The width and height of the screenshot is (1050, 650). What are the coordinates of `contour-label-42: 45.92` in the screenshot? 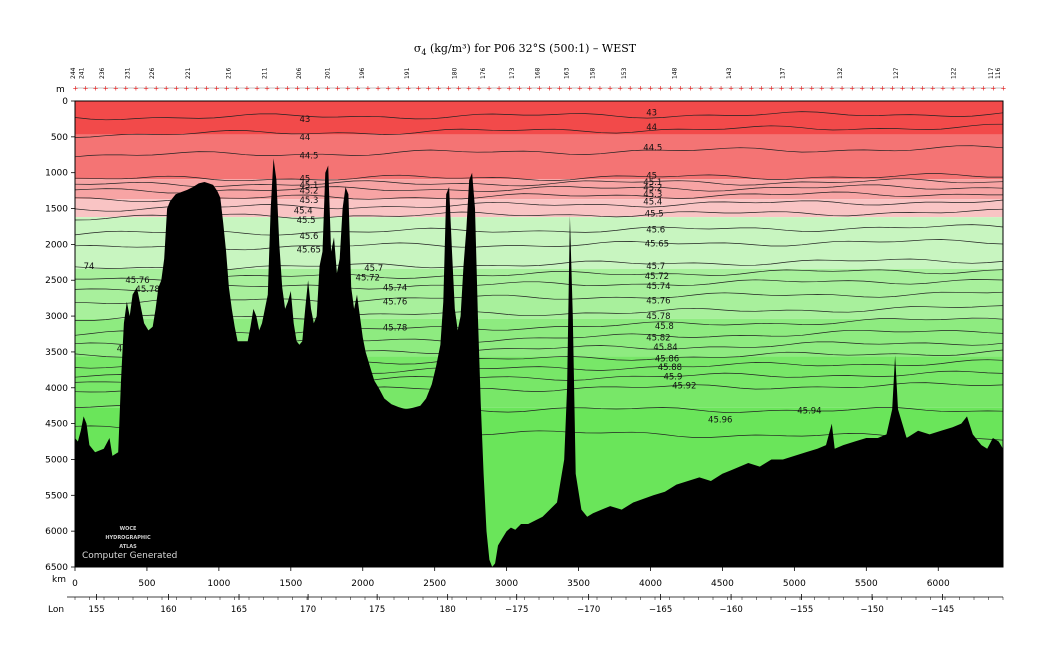 It's located at (684, 387).